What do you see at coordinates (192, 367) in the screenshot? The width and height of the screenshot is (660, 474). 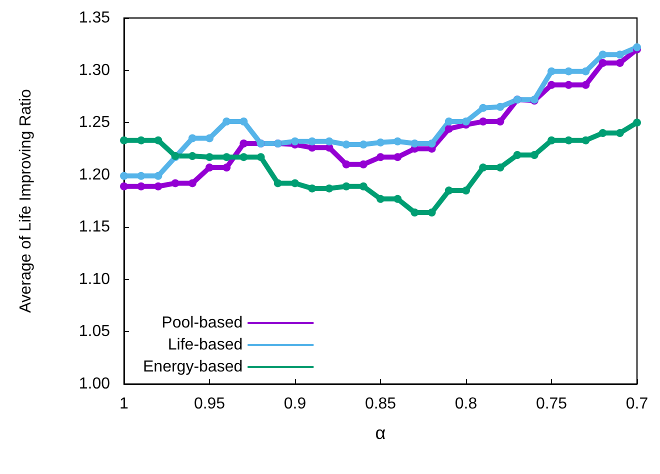 I see `legend-label: Energy-based` at bounding box center [192, 367].